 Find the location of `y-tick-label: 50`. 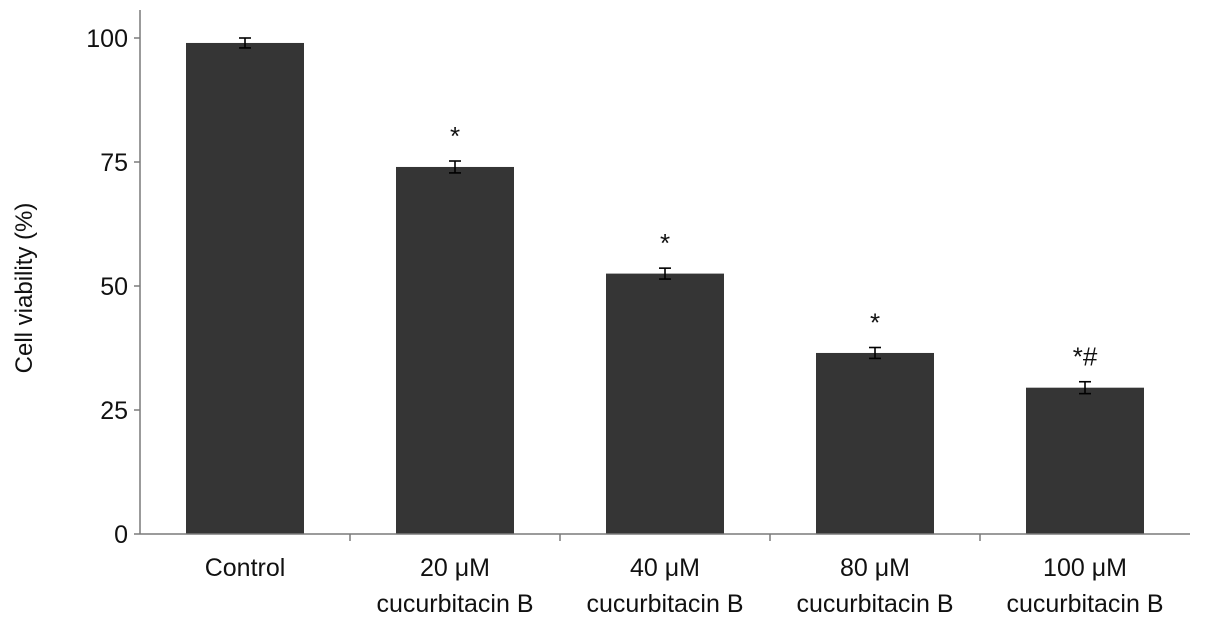

y-tick-label: 50 is located at coordinates (114, 287).